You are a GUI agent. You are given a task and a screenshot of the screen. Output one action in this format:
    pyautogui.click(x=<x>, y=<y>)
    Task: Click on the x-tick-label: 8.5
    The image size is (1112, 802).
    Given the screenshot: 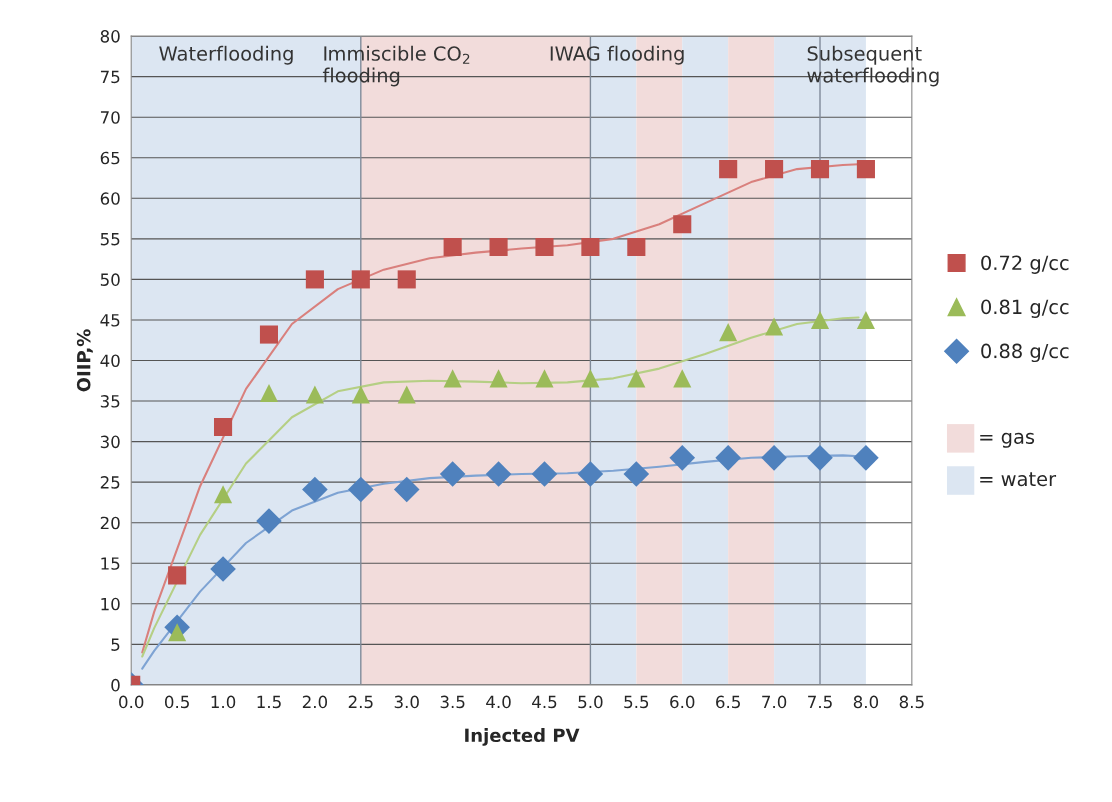 What is the action you would take?
    pyautogui.click(x=911, y=702)
    